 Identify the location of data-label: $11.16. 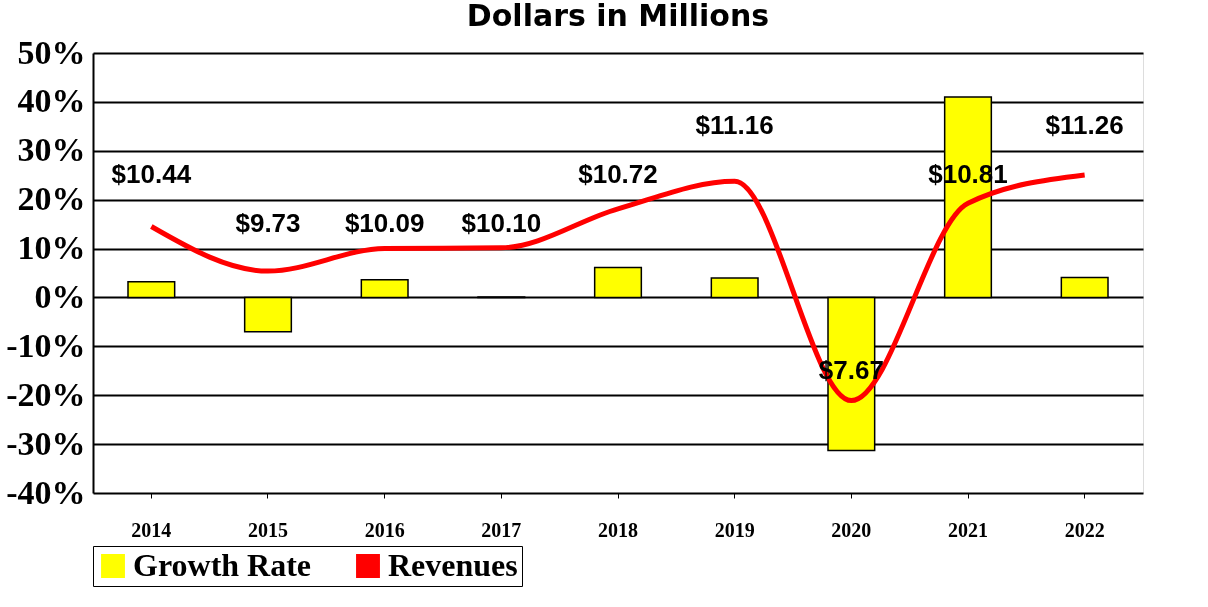
(734, 125).